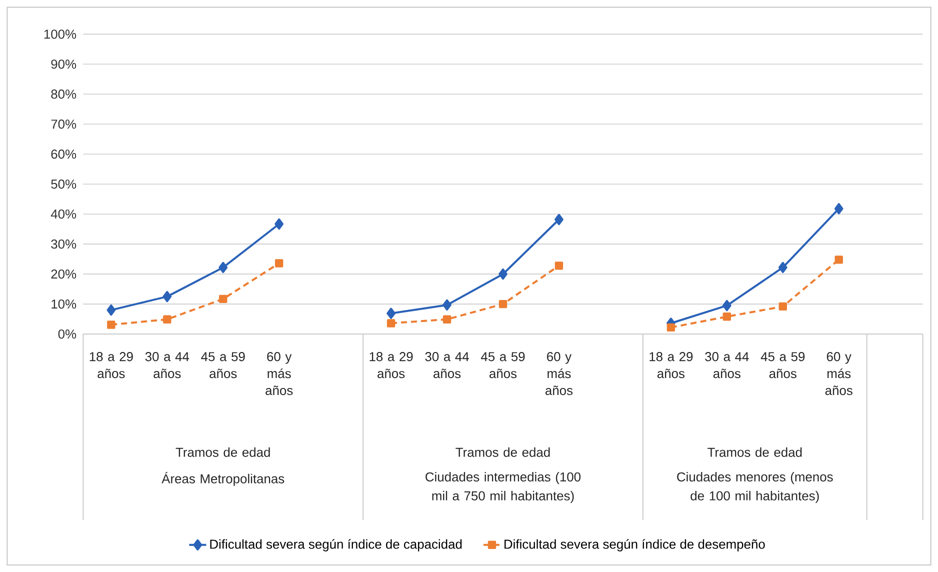 The image size is (938, 572). Describe the element at coordinates (755, 487) in the screenshot. I see `text: Ciudades menores (menos de 100 mil habitantes)` at that location.